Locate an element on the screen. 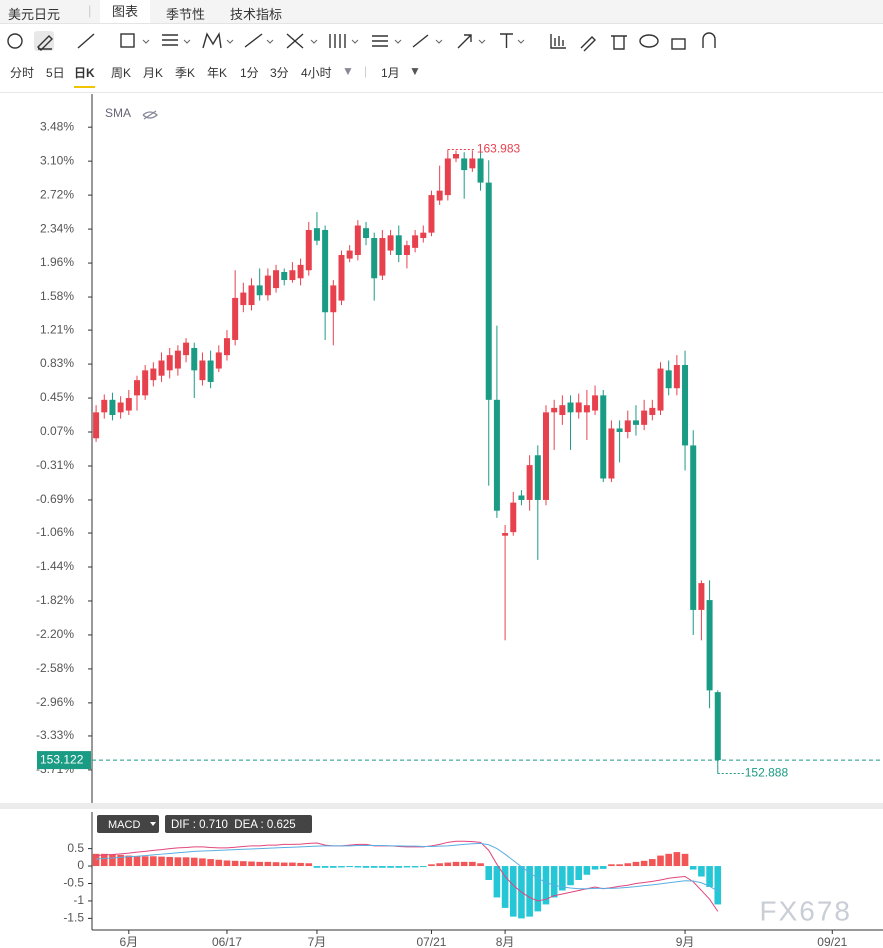 This screenshot has width=883, height=948. macd-selector is located at coordinates (128, 824).